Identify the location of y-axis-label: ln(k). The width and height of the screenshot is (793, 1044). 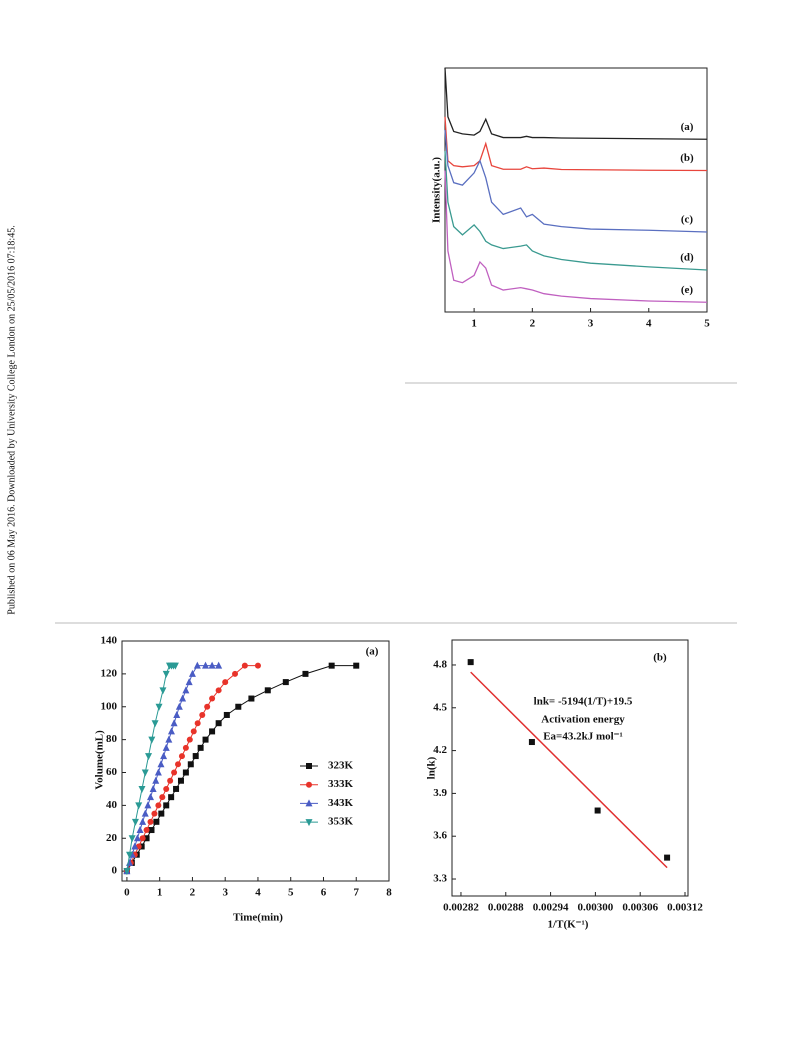
(432, 767).